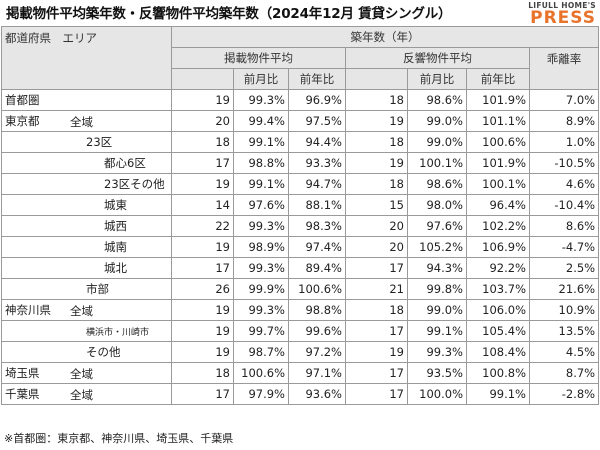 The width and height of the screenshot is (600, 450). I want to click on area-cell: 東京都 全域, so click(86, 121).